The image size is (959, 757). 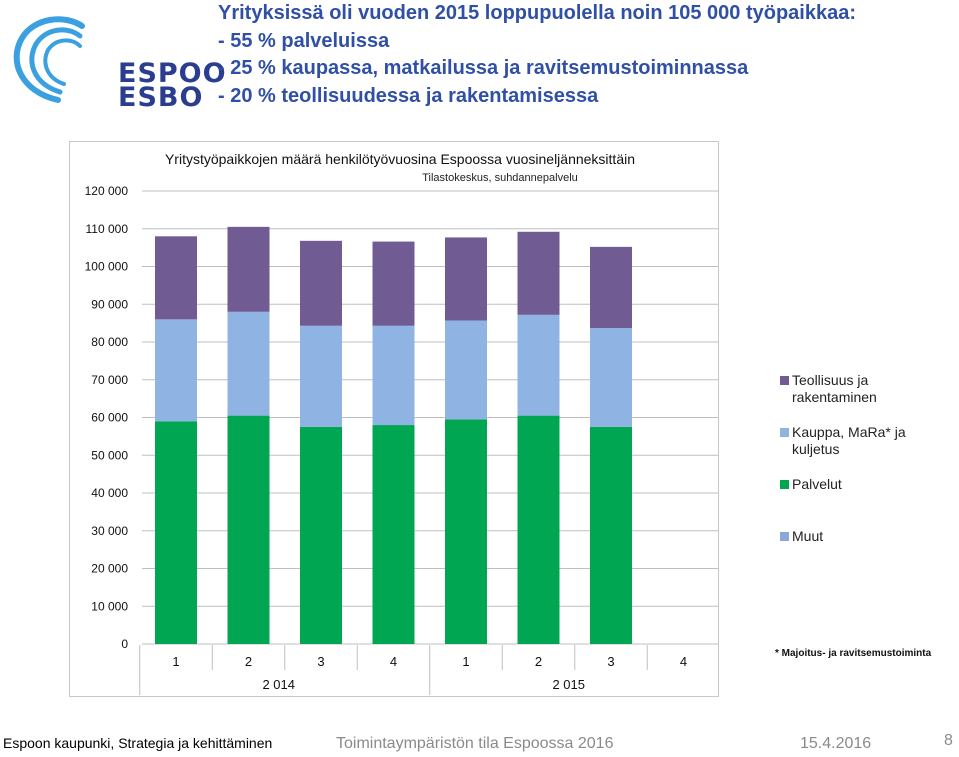 What do you see at coordinates (817, 484) in the screenshot?
I see `legend-label: Palvelut` at bounding box center [817, 484].